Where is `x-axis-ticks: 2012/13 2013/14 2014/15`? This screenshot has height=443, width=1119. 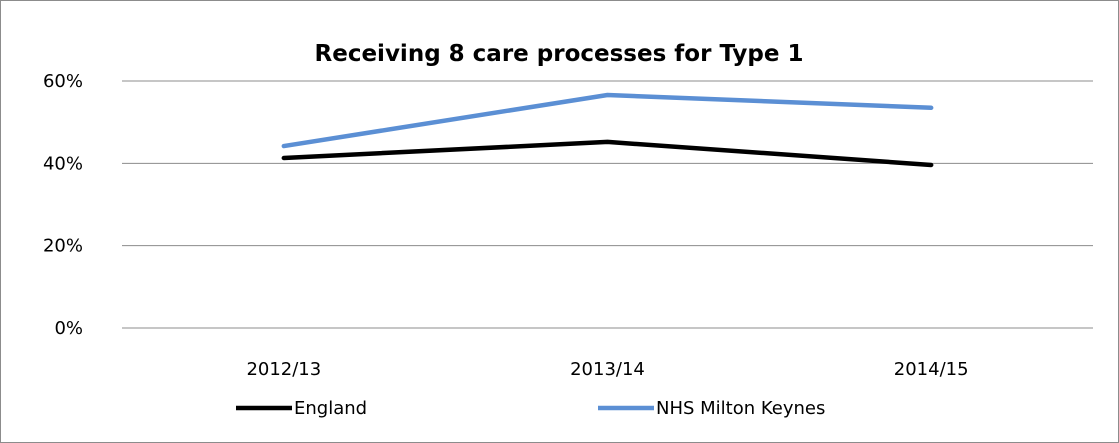 x-axis-ticks: 2012/13 2013/14 2014/15 is located at coordinates (607, 369).